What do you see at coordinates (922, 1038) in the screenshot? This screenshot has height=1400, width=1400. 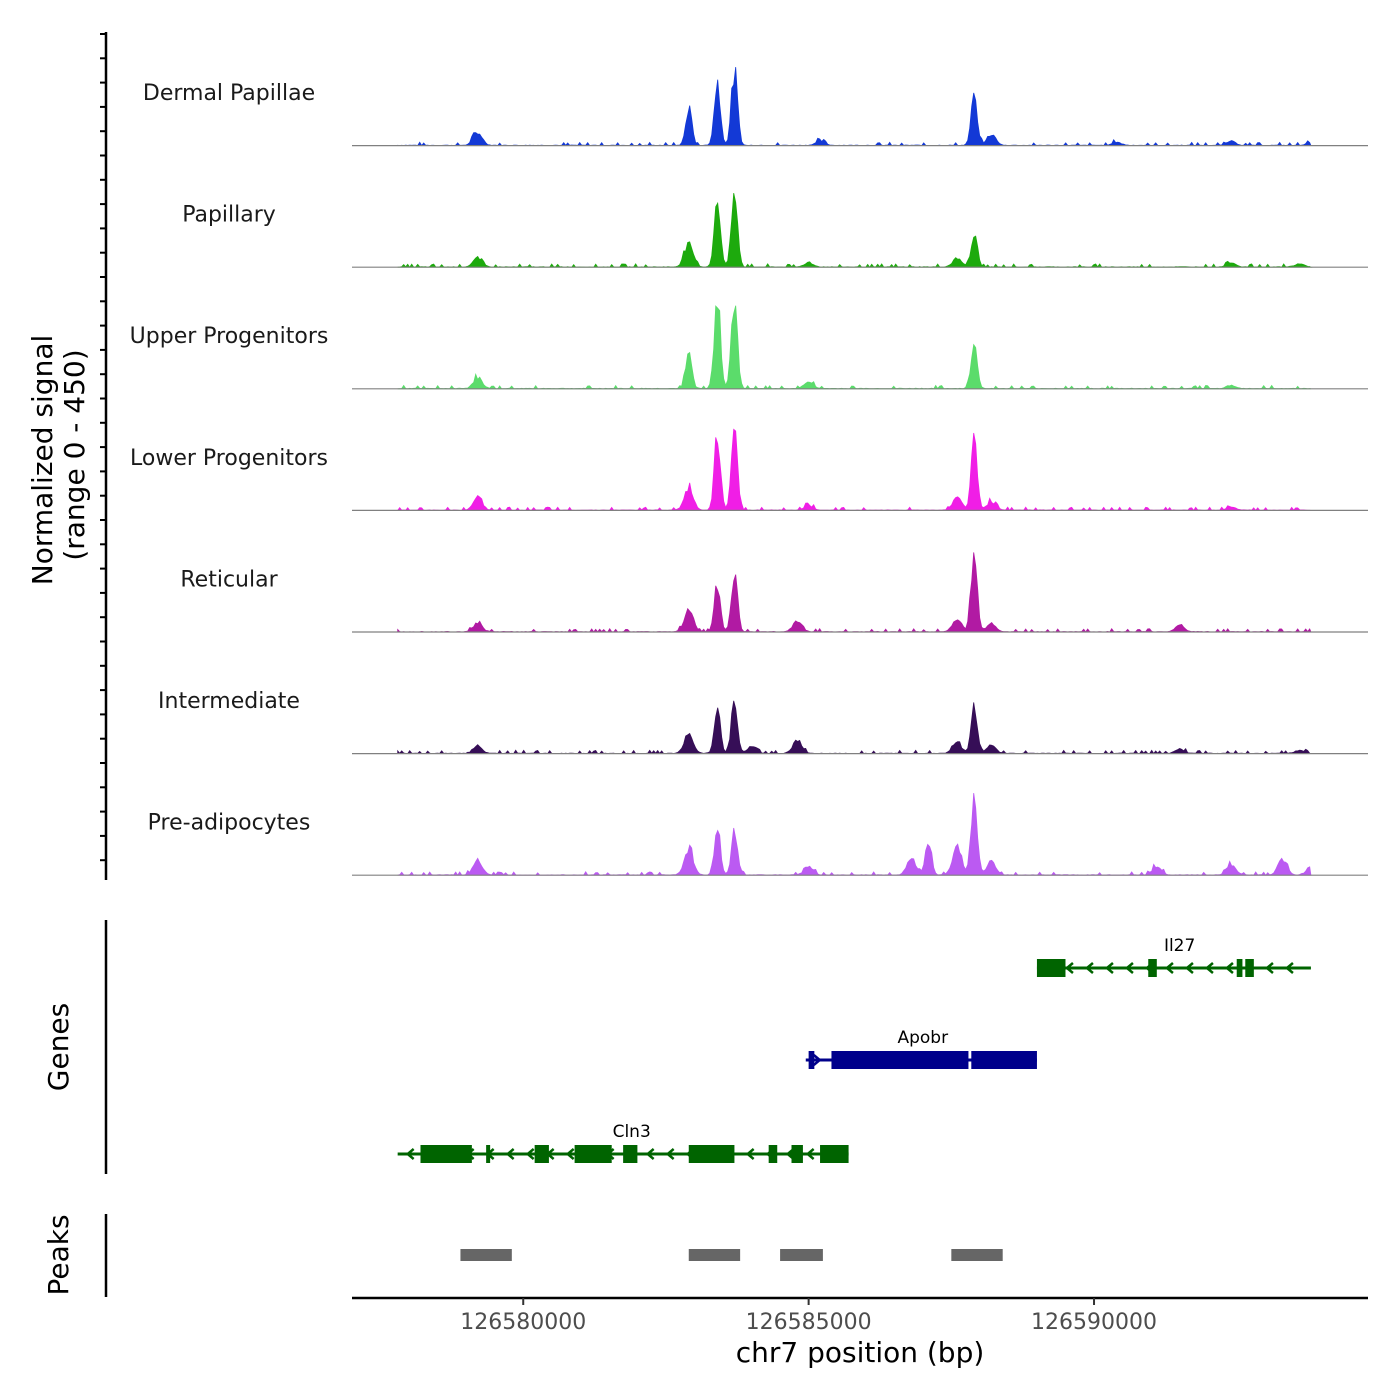 I see `gene-label: Apobr` at bounding box center [922, 1038].